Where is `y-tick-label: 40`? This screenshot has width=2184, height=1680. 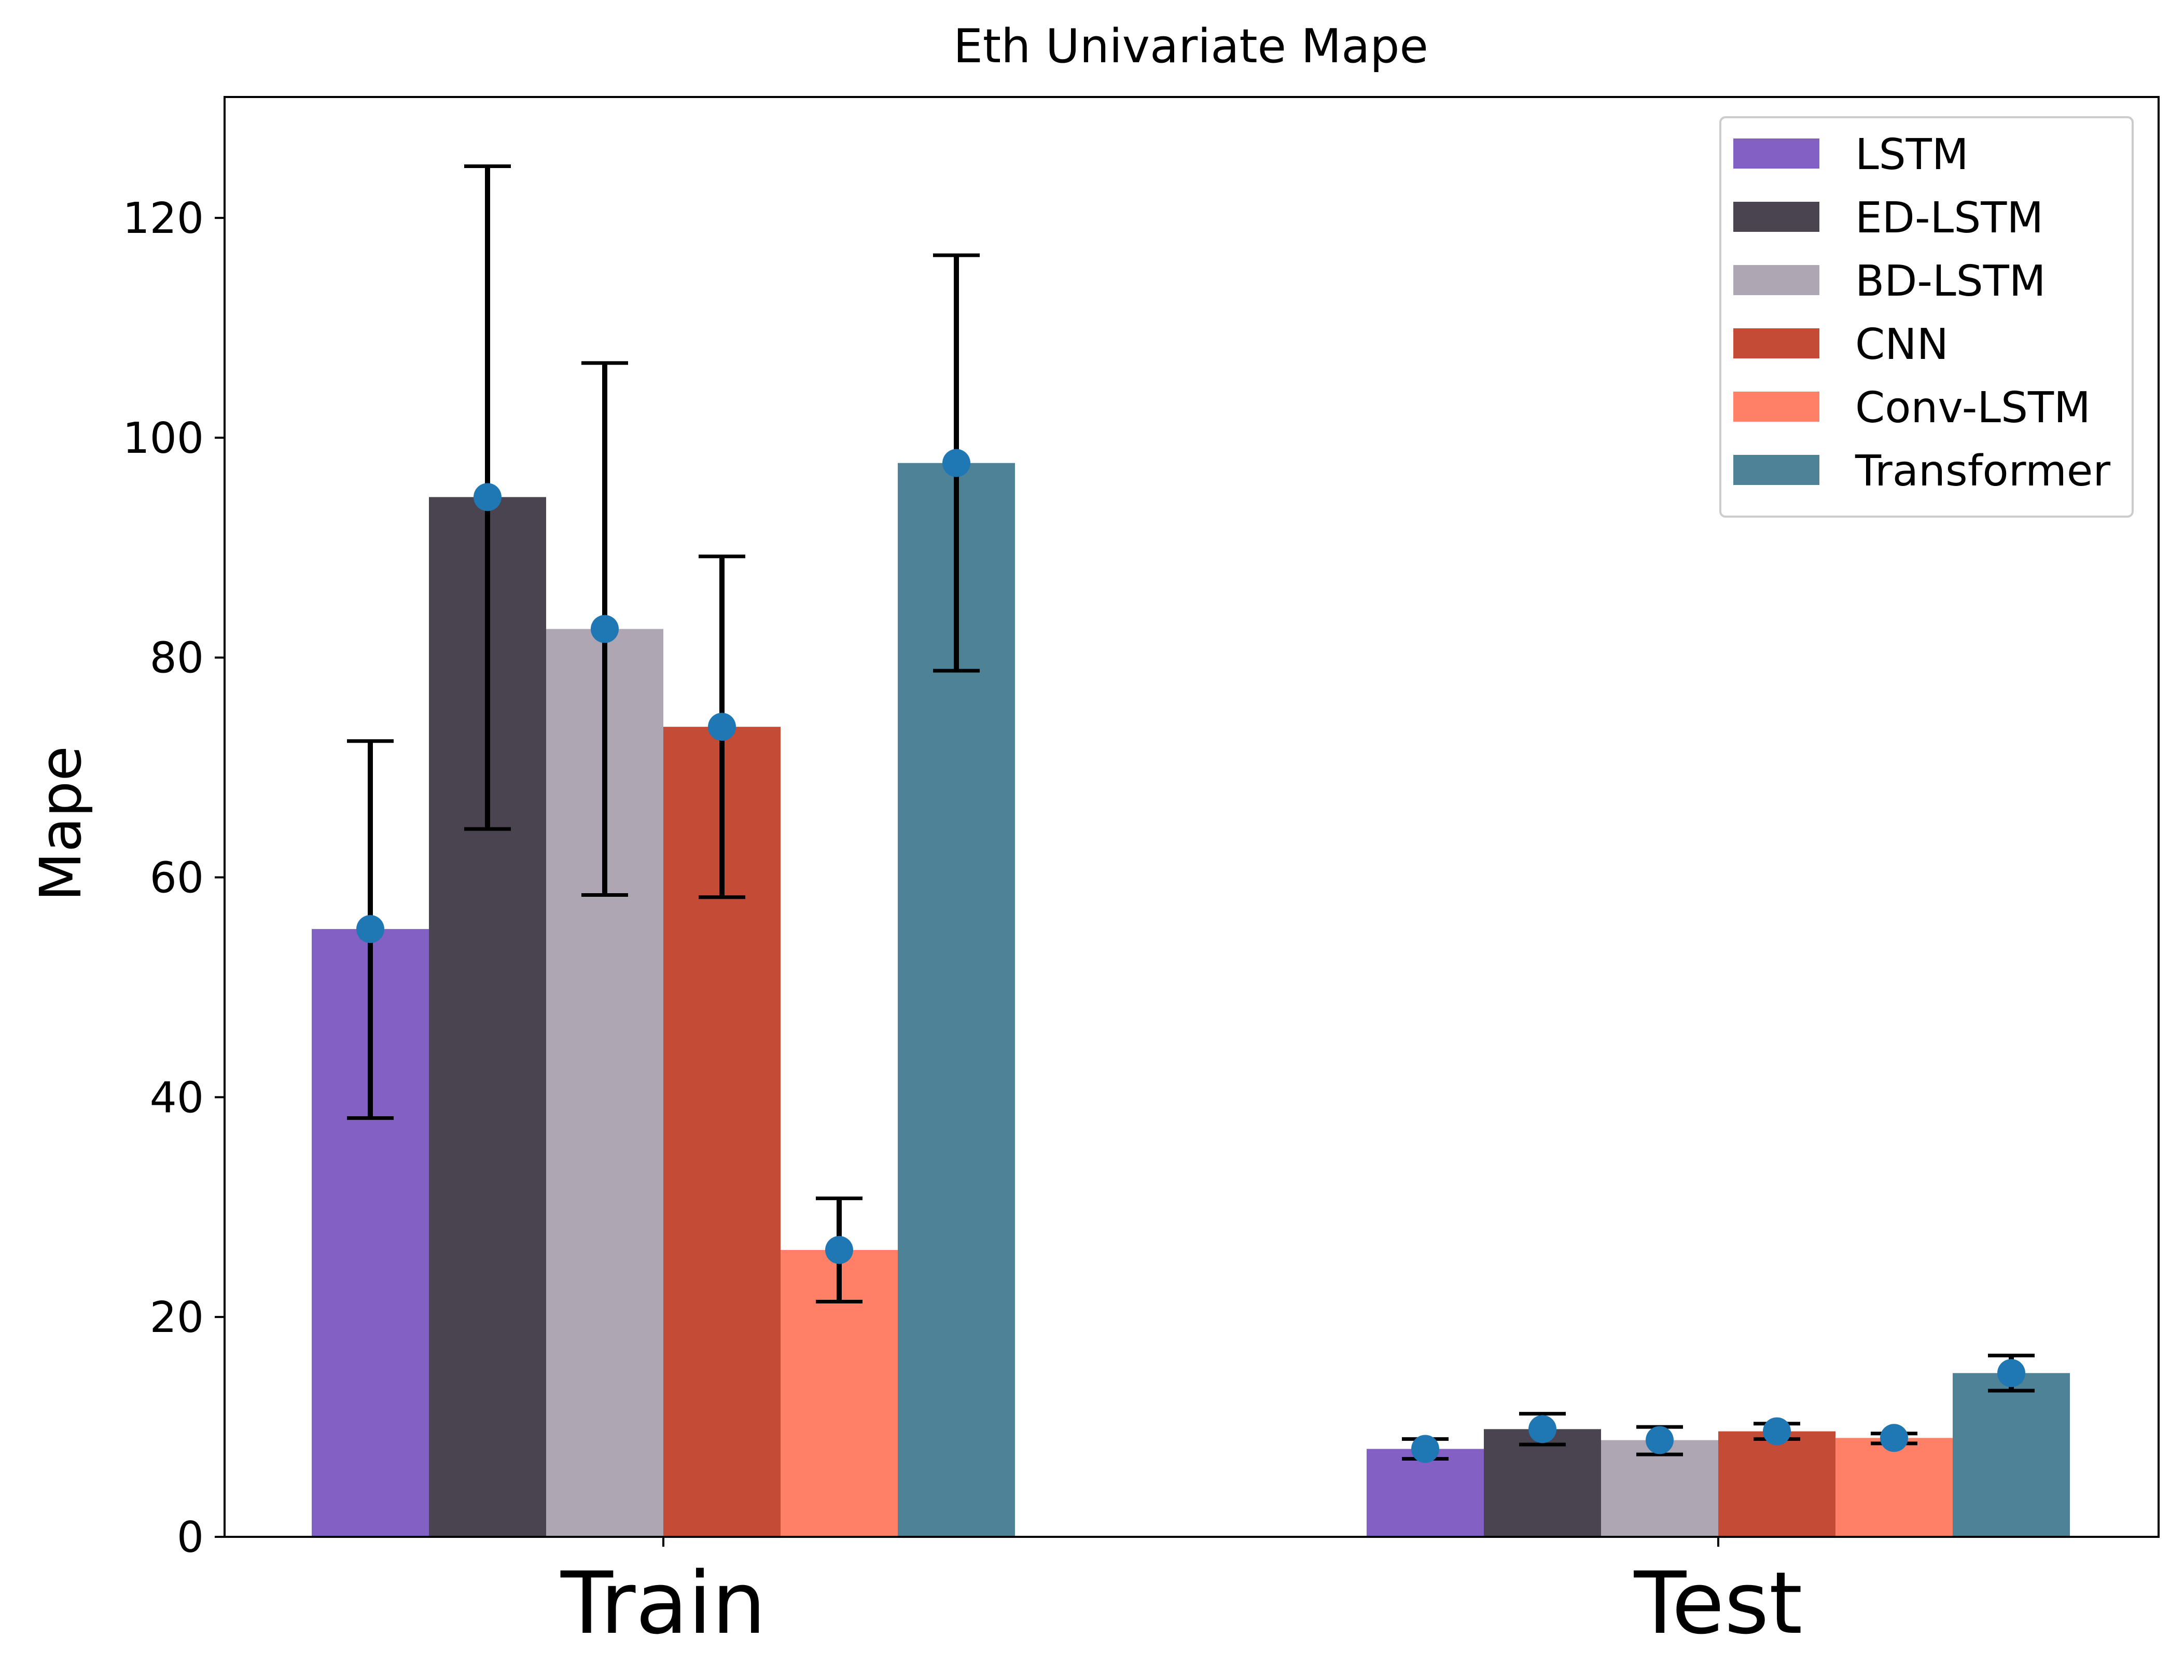
y-tick-label: 40 is located at coordinates (177, 1098).